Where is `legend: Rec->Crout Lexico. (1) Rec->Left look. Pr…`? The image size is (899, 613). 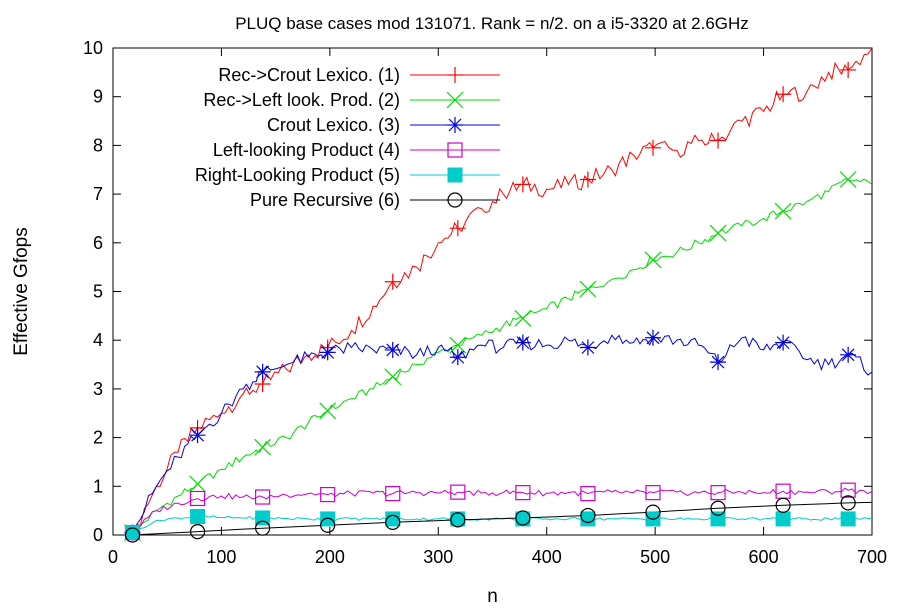
legend: Rec->Crout Lexico. (1) Rec->Left look. Pr… is located at coordinates (347, 137).